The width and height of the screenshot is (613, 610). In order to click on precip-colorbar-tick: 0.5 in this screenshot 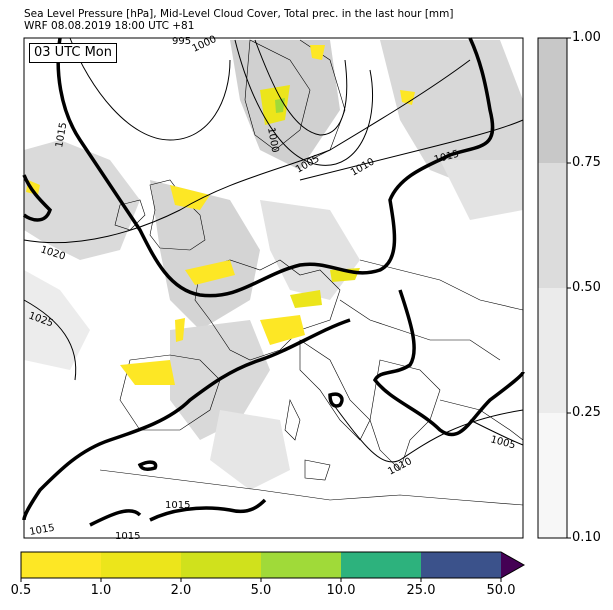, I will do `click(21, 590)`.